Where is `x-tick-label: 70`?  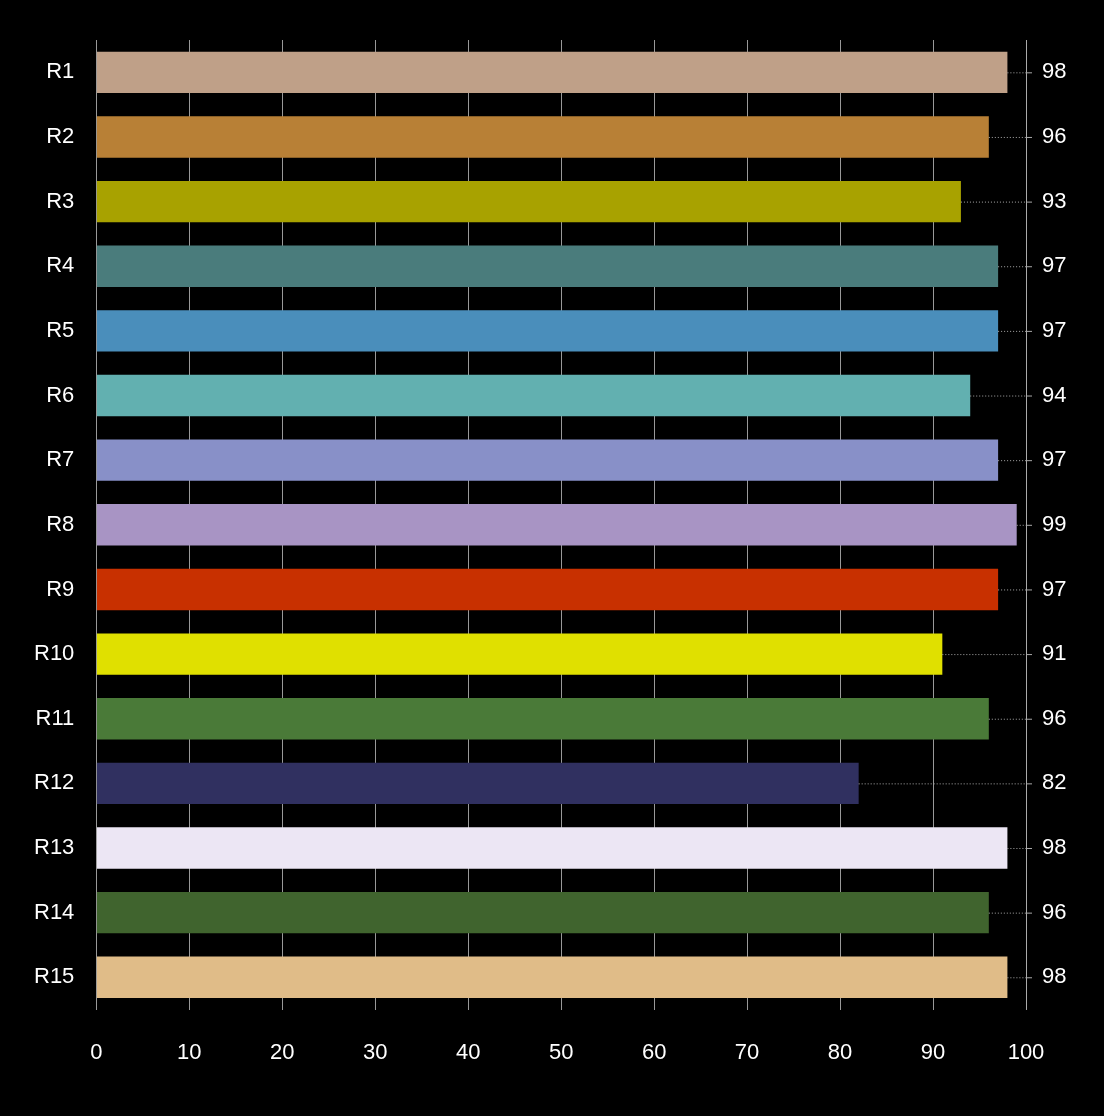
x-tick-label: 70 is located at coordinates (747, 1051).